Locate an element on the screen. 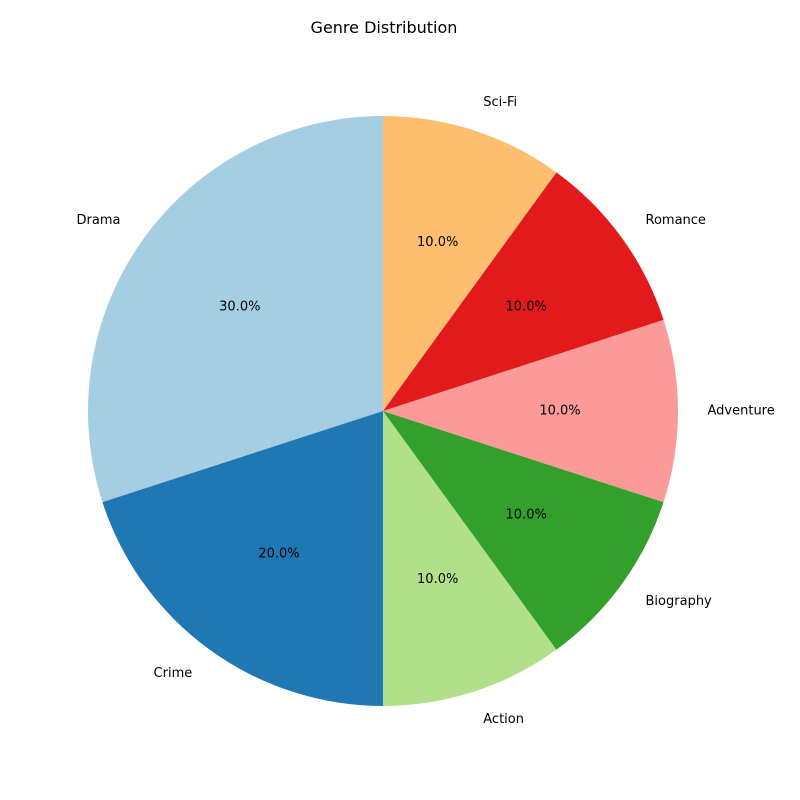  pie-slice-sci-fi is located at coordinates (470, 263).